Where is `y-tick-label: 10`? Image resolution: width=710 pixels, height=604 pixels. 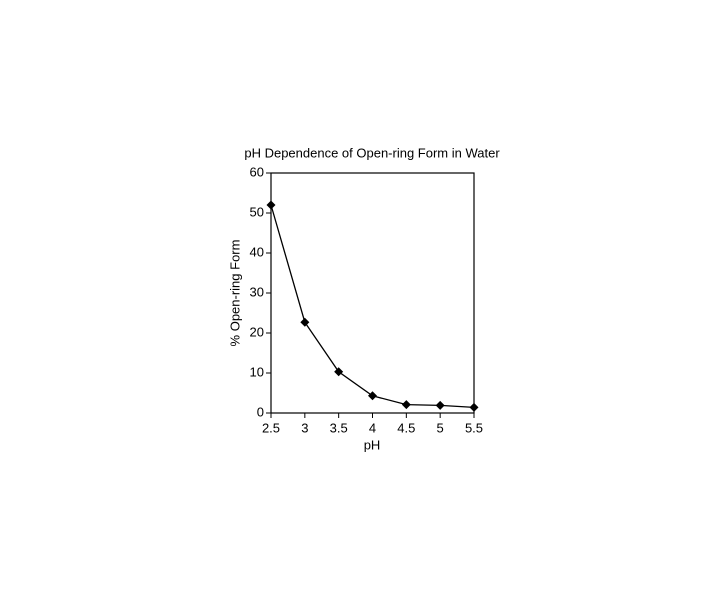 y-tick-label: 10 is located at coordinates (257, 371).